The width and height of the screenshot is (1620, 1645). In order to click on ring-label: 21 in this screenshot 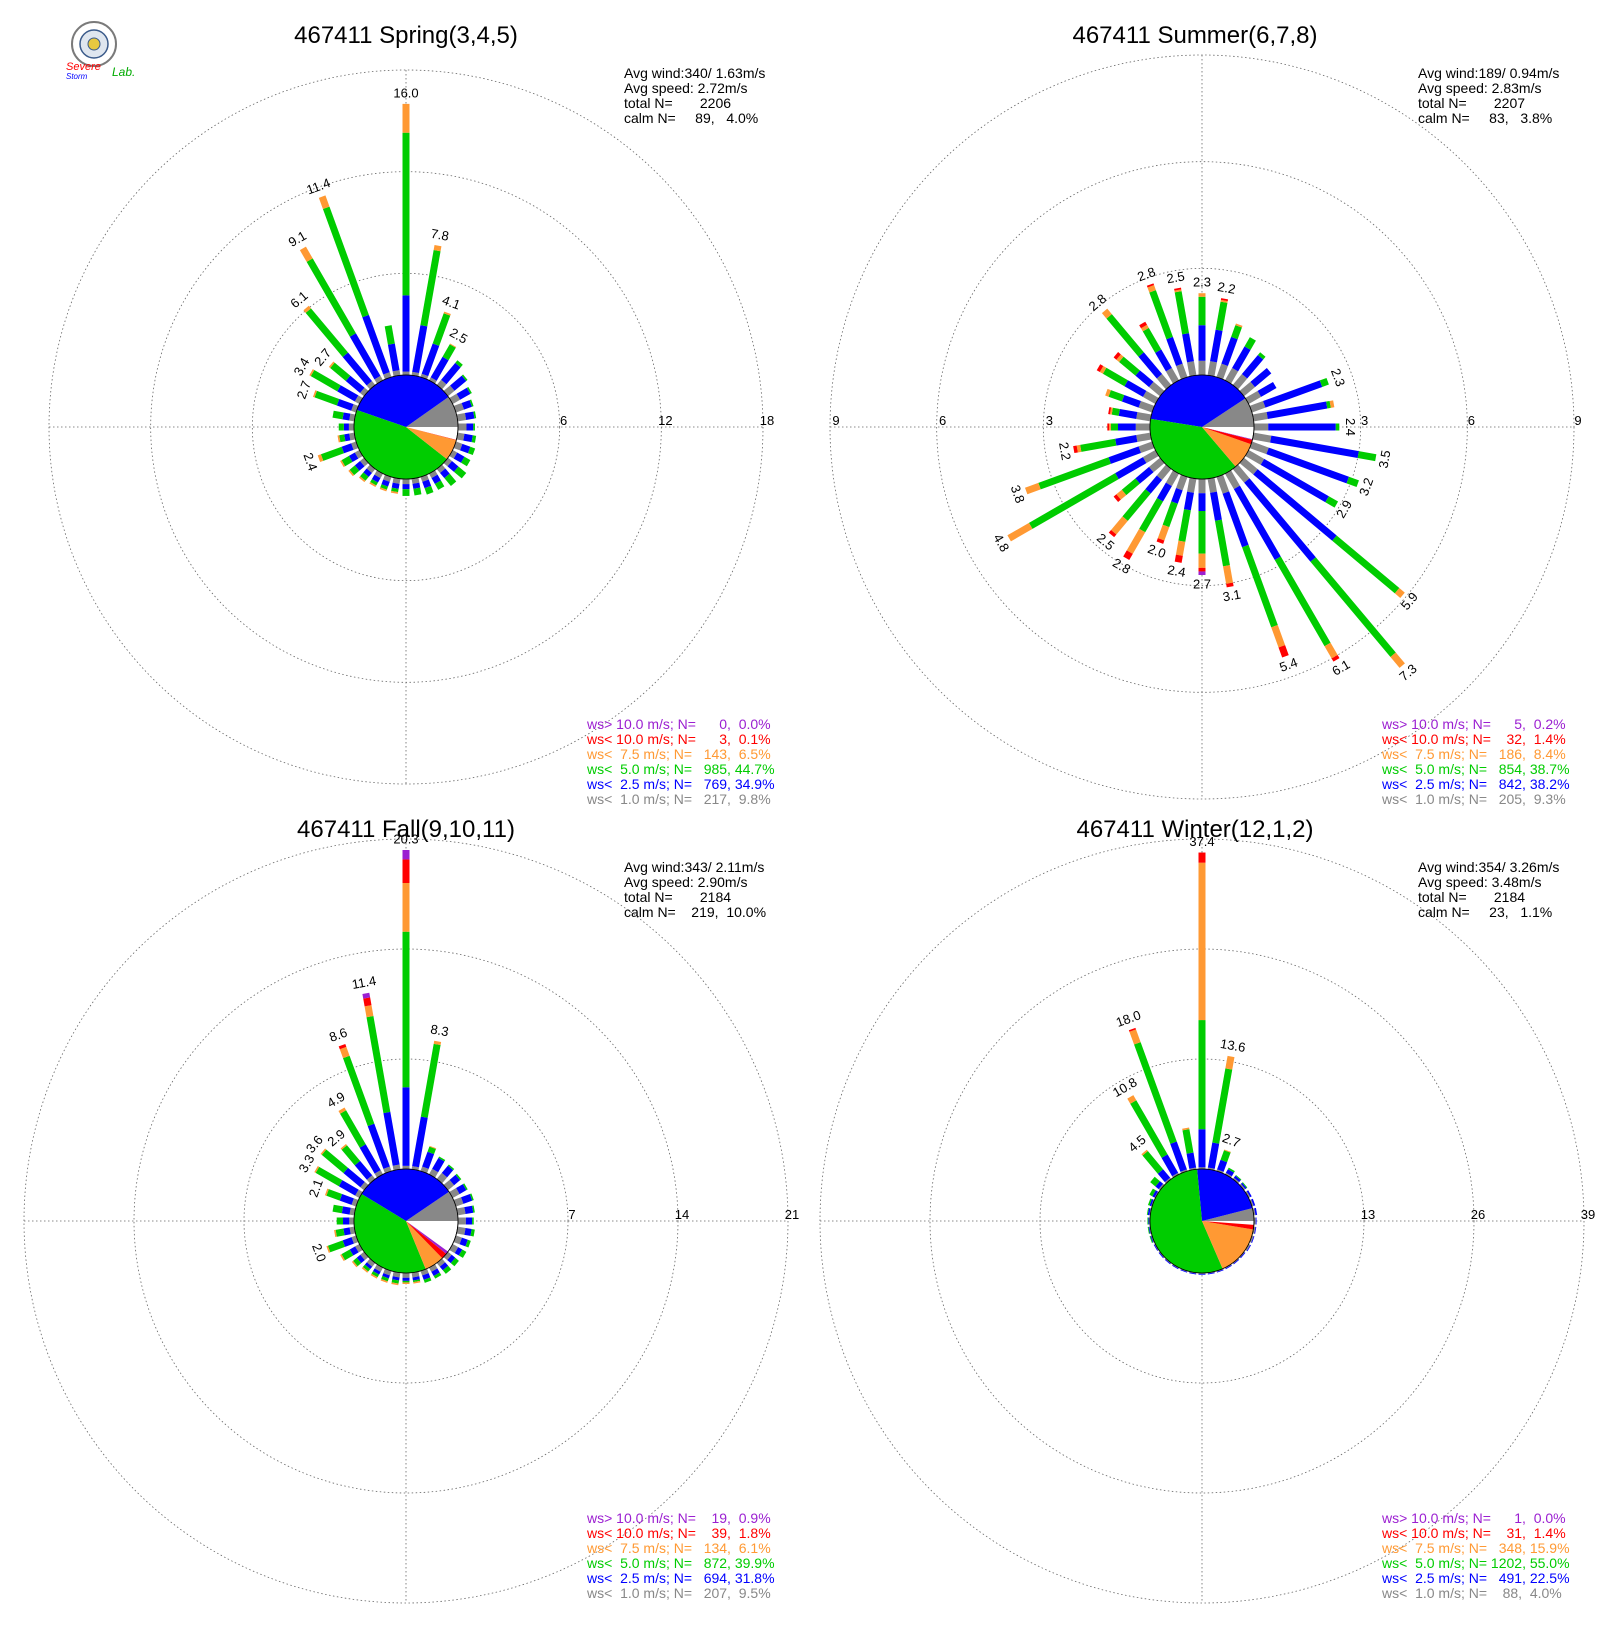, I will do `click(792, 1214)`.